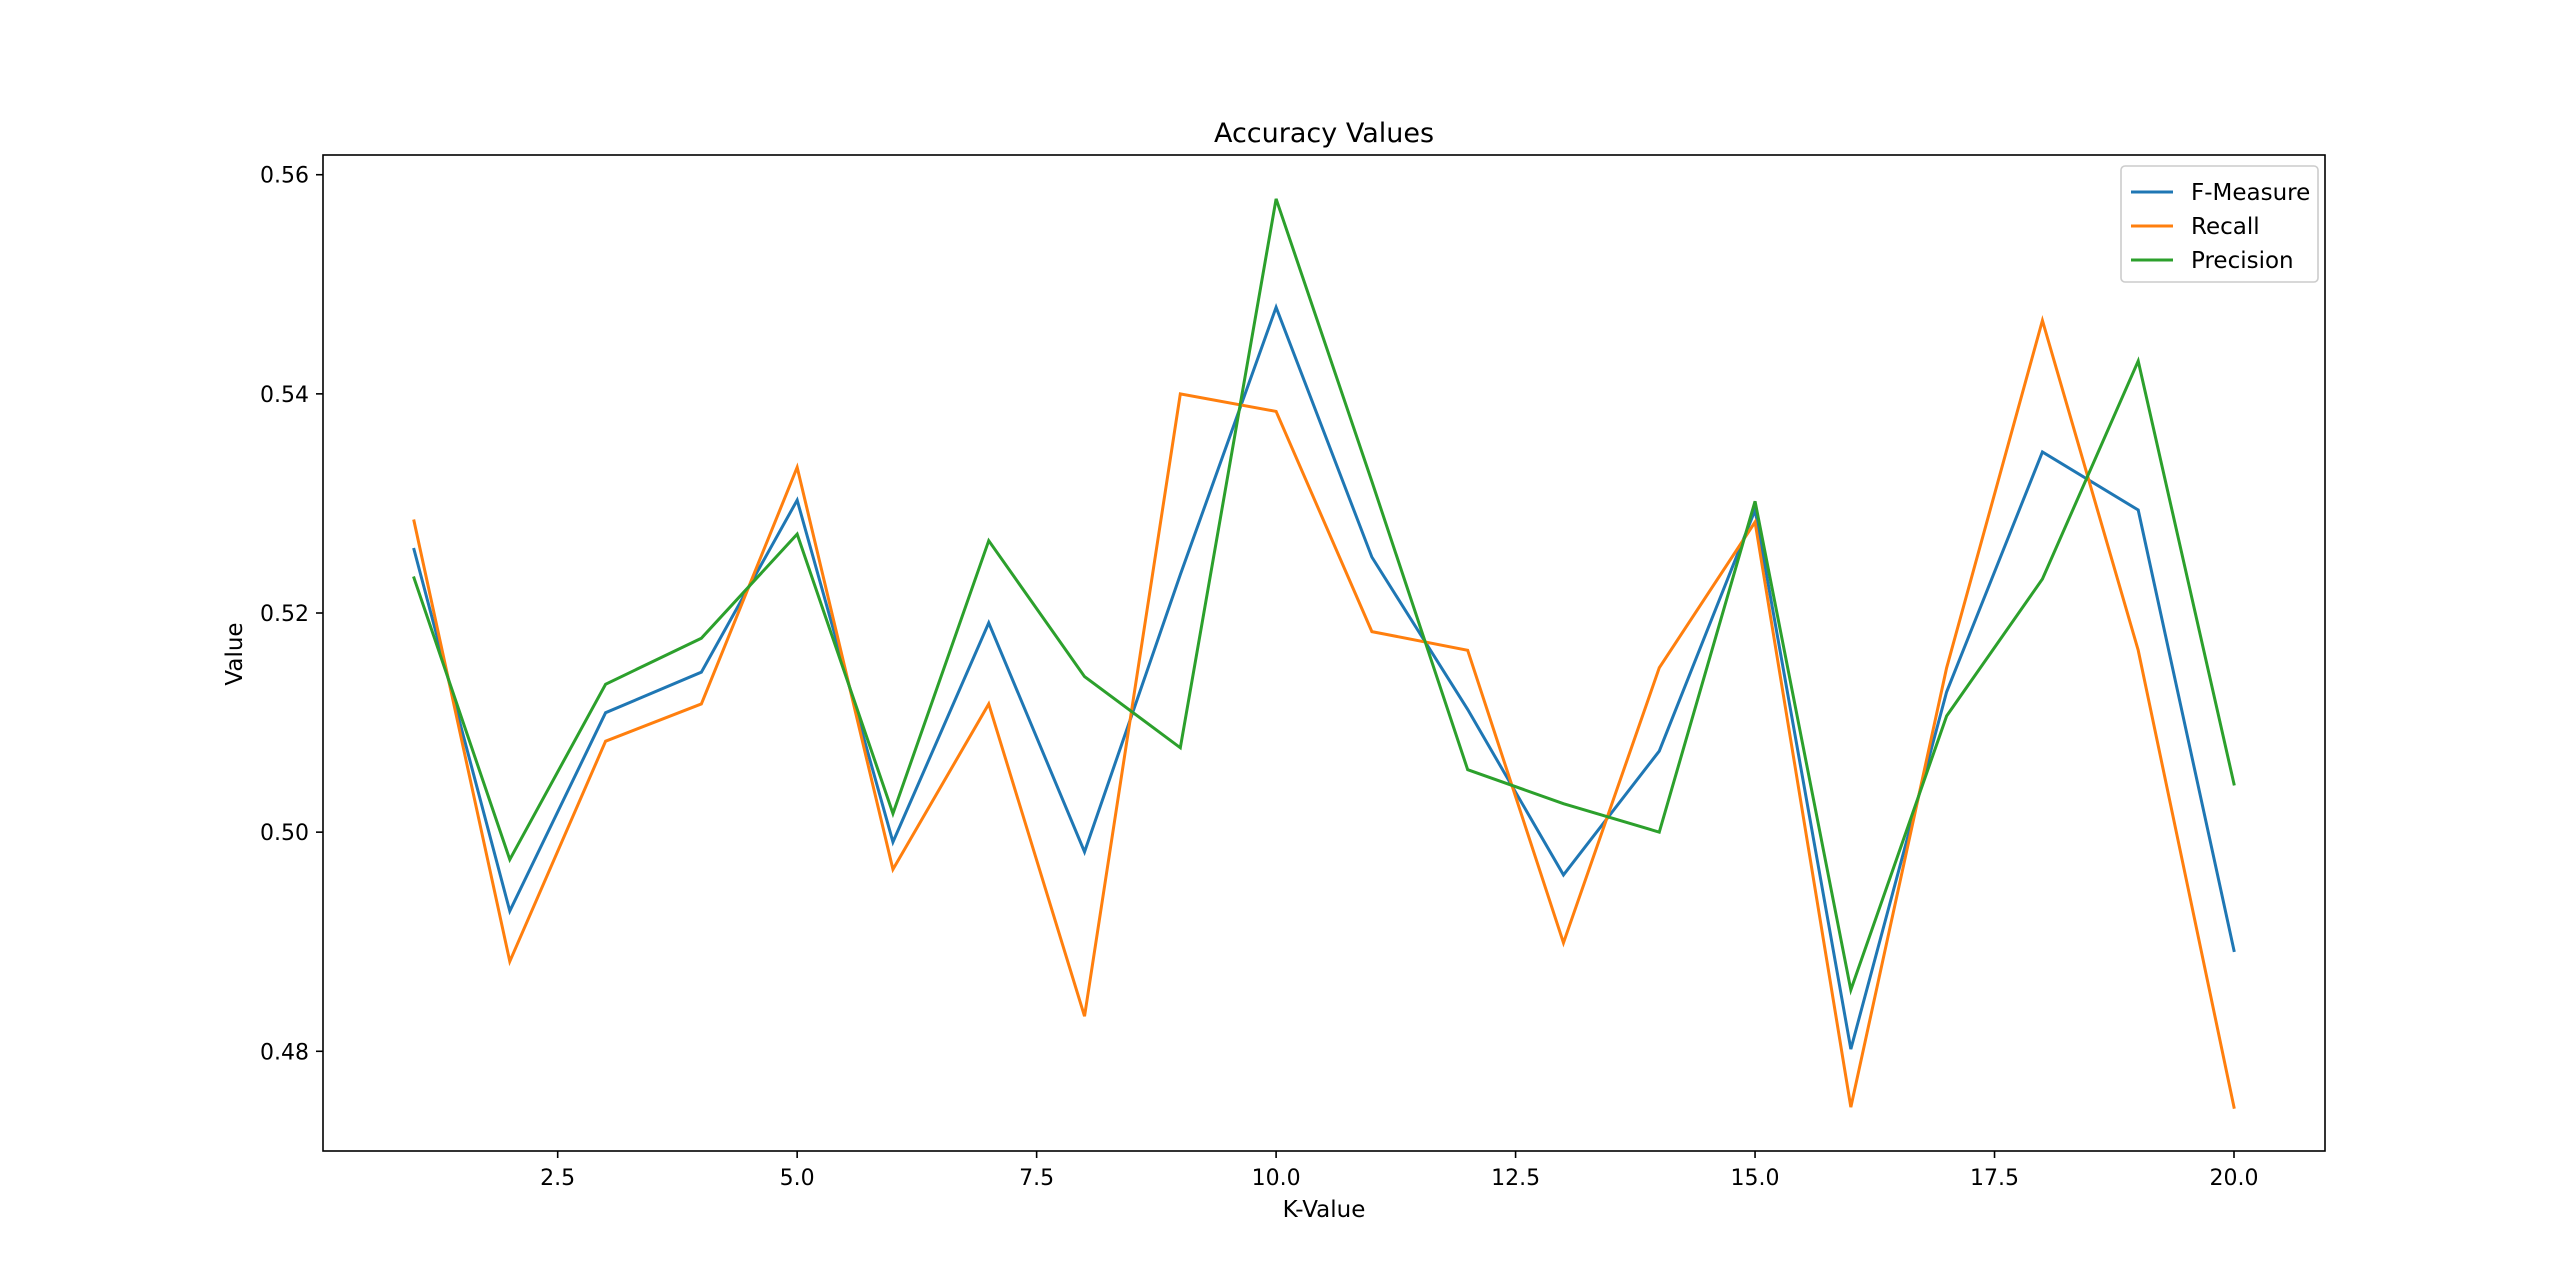  What do you see at coordinates (284, 395) in the screenshot?
I see `y-tick-label: 0.54` at bounding box center [284, 395].